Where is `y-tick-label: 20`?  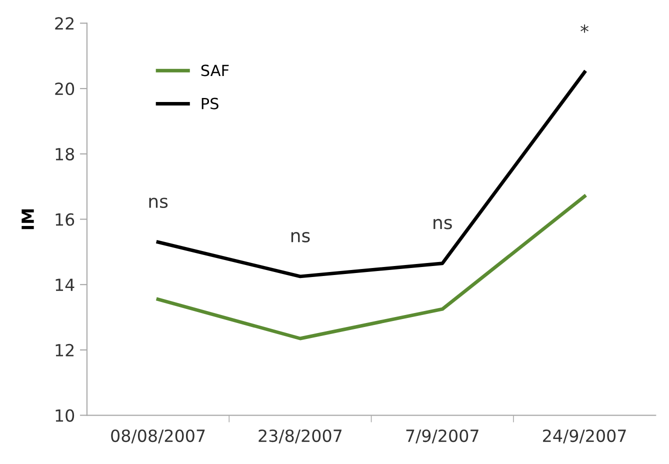 y-tick-label: 20 is located at coordinates (64, 89).